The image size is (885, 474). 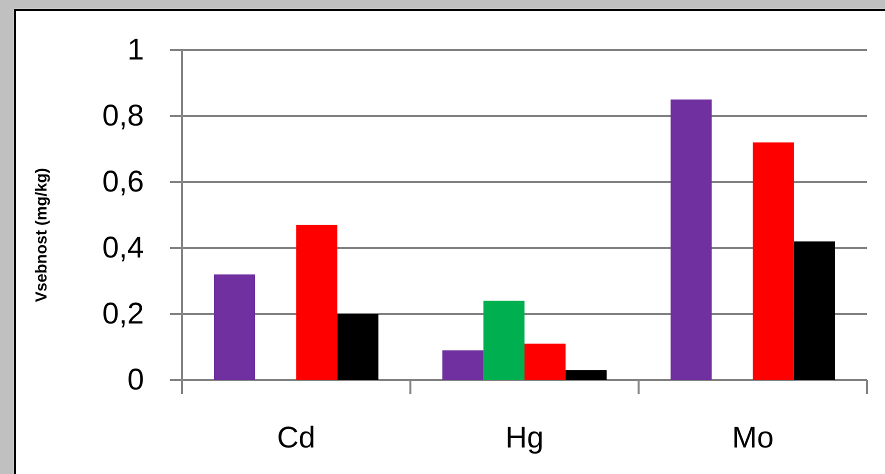 What do you see at coordinates (524, 438) in the screenshot?
I see `x-tick-label: Hg` at bounding box center [524, 438].